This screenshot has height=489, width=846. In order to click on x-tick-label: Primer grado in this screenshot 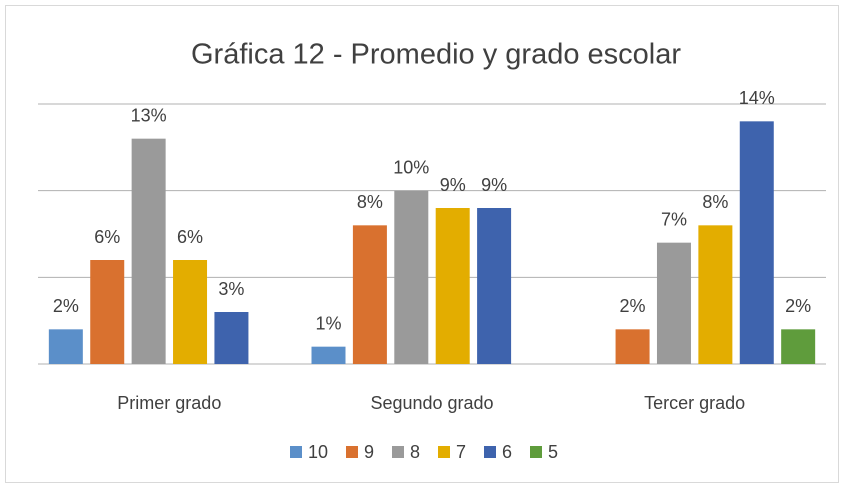, I will do `click(169, 403)`.